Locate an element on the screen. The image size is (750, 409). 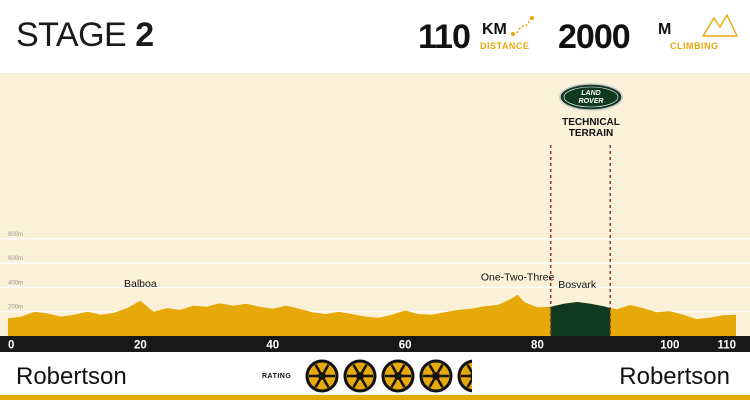
climb-label: One-Two-Three is located at coordinates (518, 278).